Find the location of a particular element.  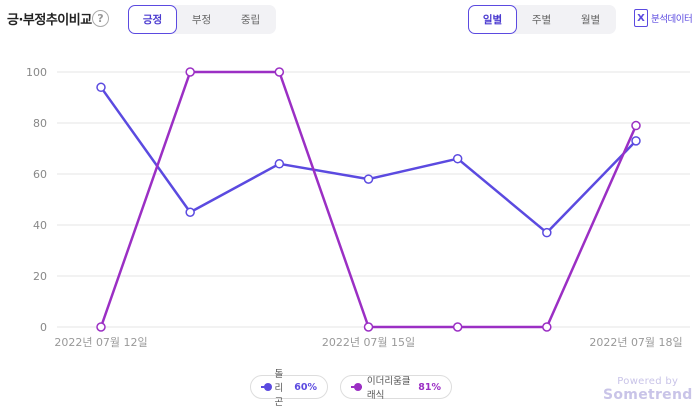

tab-neutral: 중립 is located at coordinates (250, 20).